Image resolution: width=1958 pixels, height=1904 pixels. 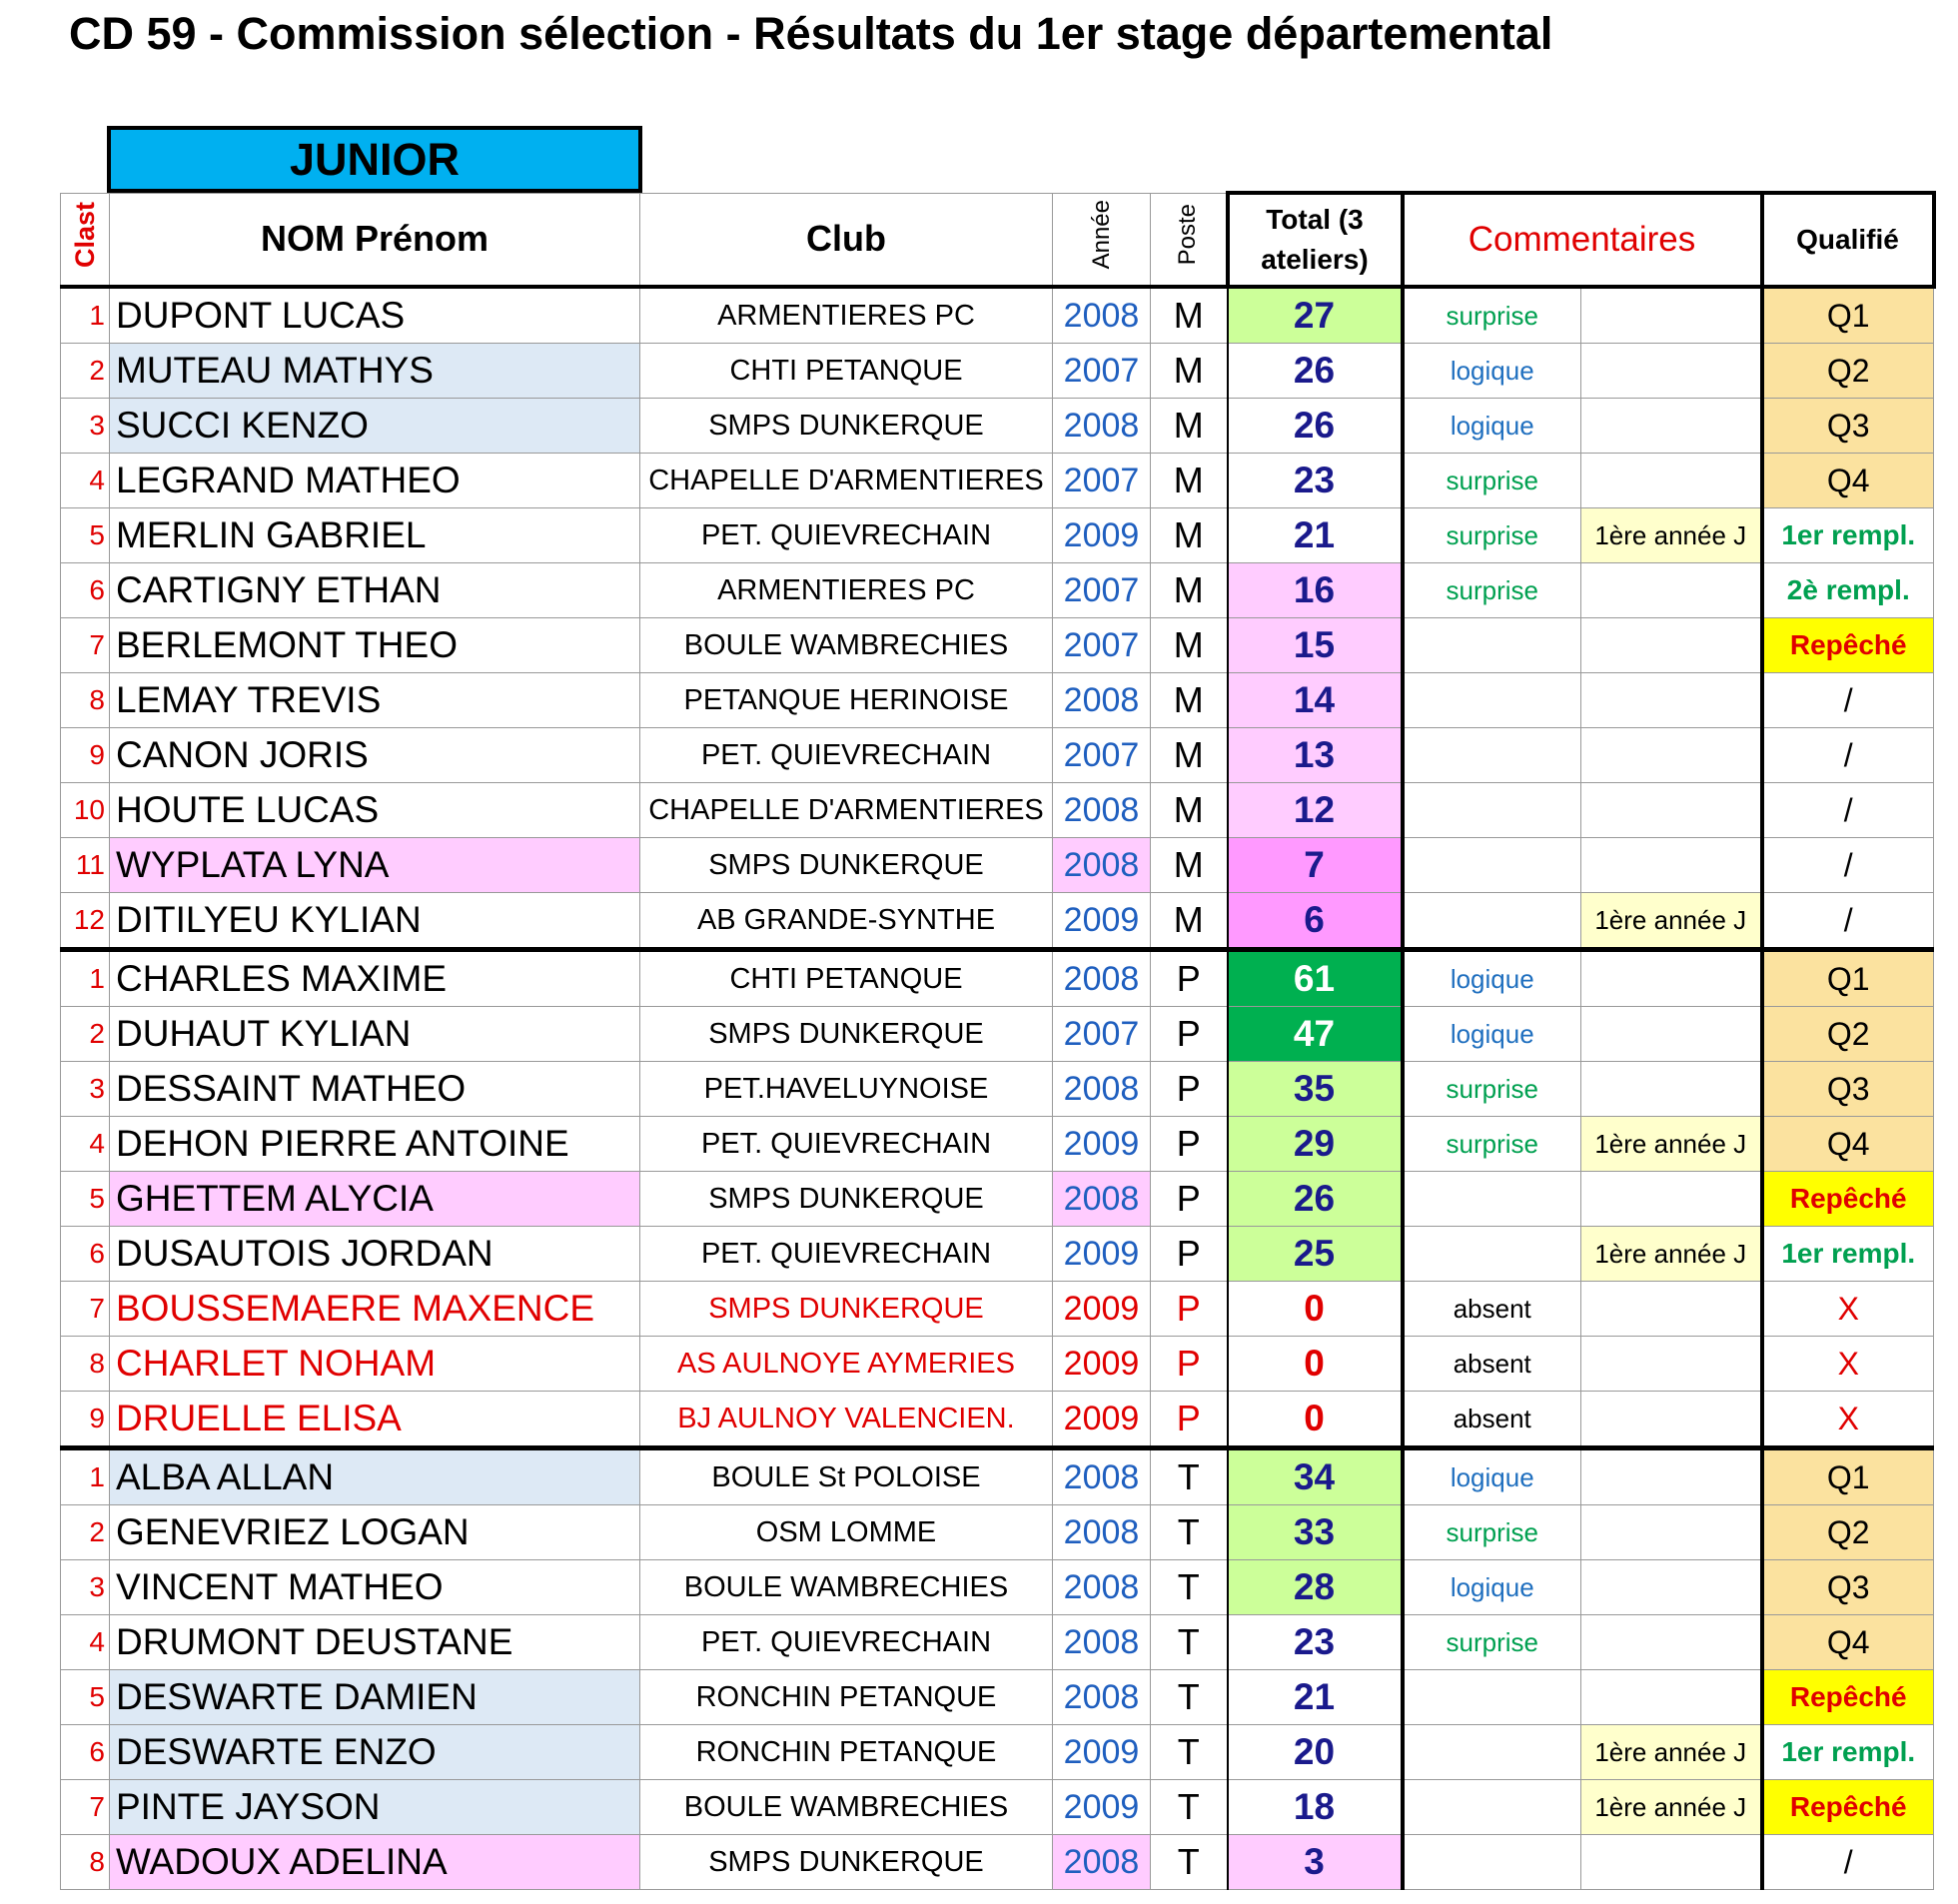 I want to click on rank-cell: 1, so click(x=85, y=315).